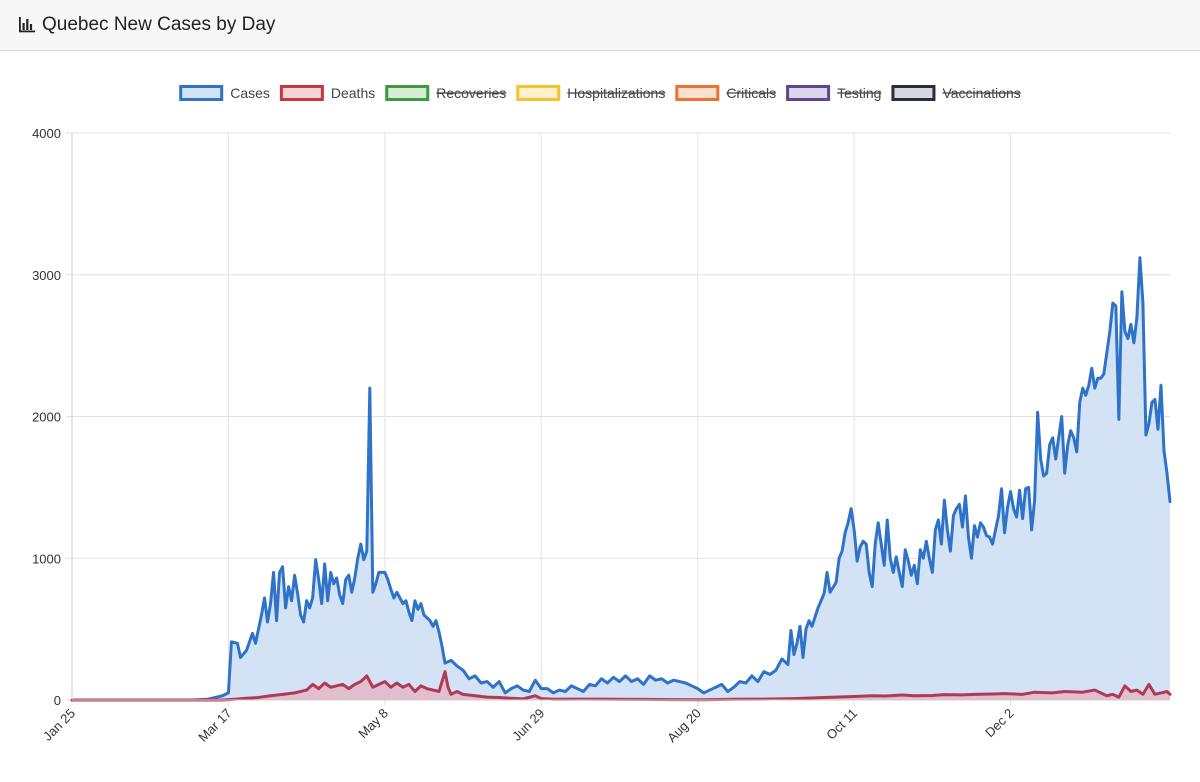 This screenshot has width=1200, height=782. Describe the element at coordinates (528, 725) in the screenshot. I see `x-tick-label: Jun 29` at that location.